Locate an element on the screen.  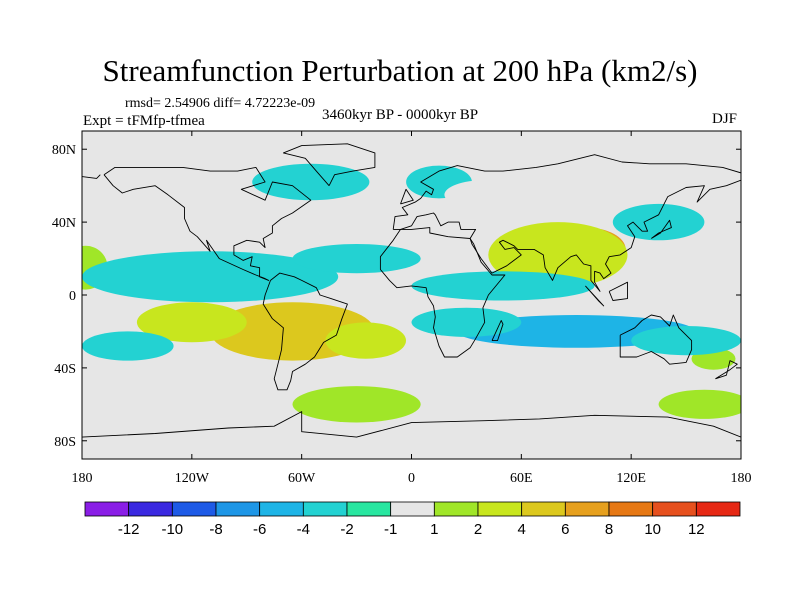
x-tick-label-3: 0 is located at coordinates (411, 478).